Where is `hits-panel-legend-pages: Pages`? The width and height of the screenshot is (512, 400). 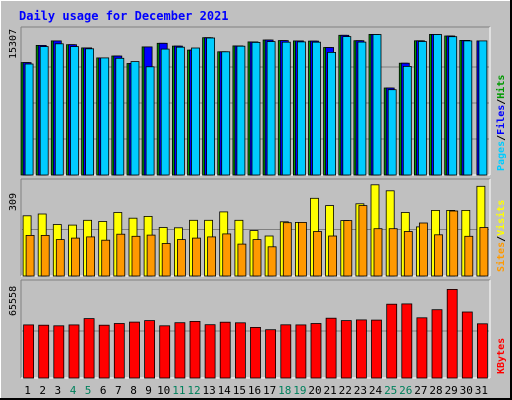 hits-panel-legend-pages: Pages is located at coordinates (501, 156).